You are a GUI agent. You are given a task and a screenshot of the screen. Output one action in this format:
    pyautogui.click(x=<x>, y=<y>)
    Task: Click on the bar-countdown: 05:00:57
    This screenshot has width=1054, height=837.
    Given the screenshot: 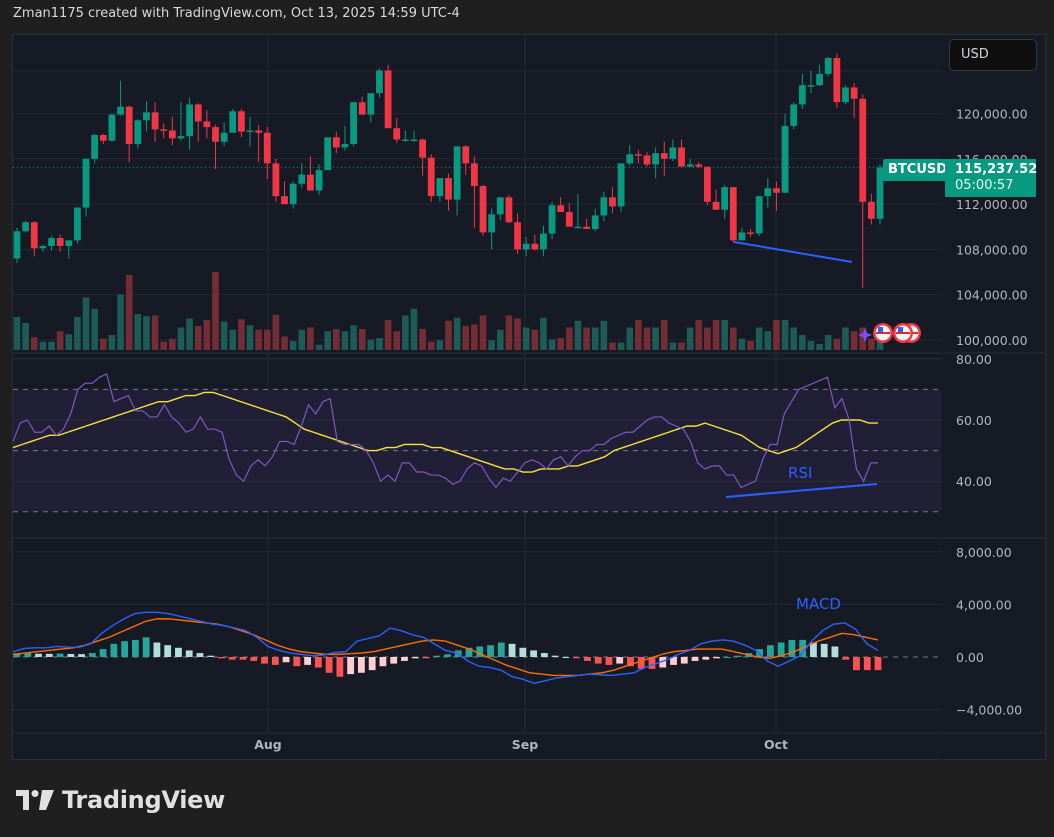 What is the action you would take?
    pyautogui.click(x=984, y=185)
    